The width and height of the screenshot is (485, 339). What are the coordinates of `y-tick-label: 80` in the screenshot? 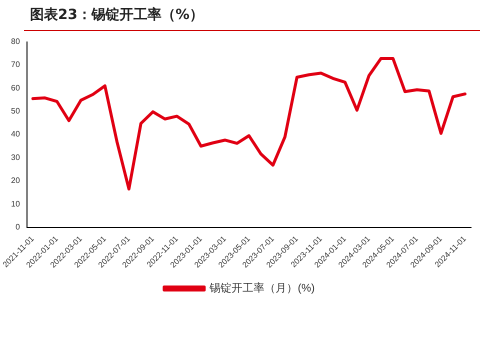 It's located at (15, 41).